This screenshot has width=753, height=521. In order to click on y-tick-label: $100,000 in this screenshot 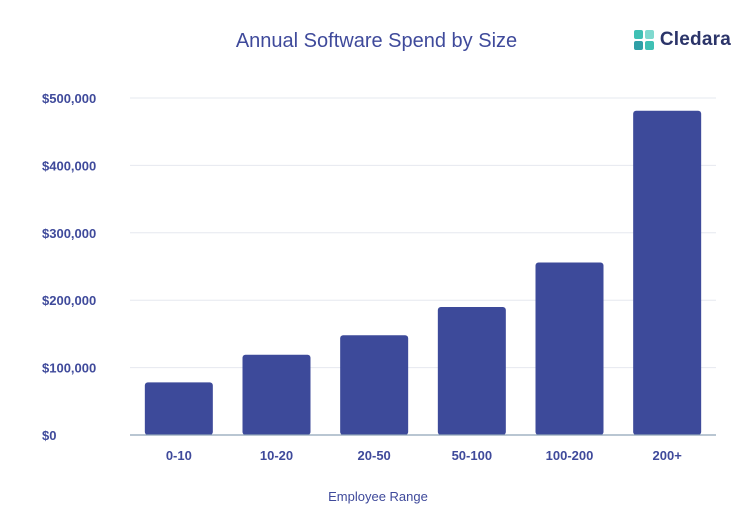, I will do `click(69, 368)`.